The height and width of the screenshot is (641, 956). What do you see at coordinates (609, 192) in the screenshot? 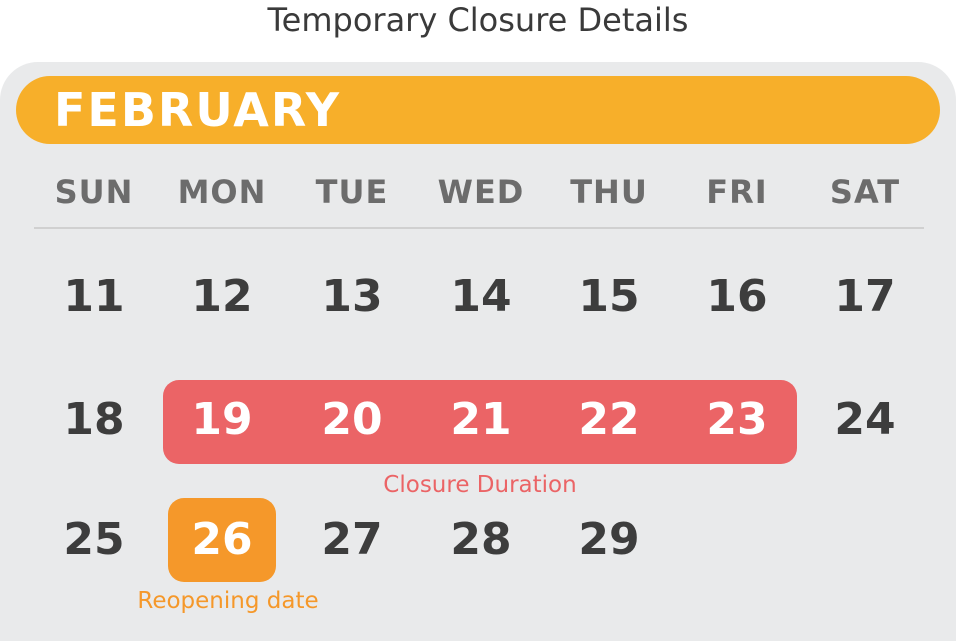
I see `weekday-thu: THU` at bounding box center [609, 192].